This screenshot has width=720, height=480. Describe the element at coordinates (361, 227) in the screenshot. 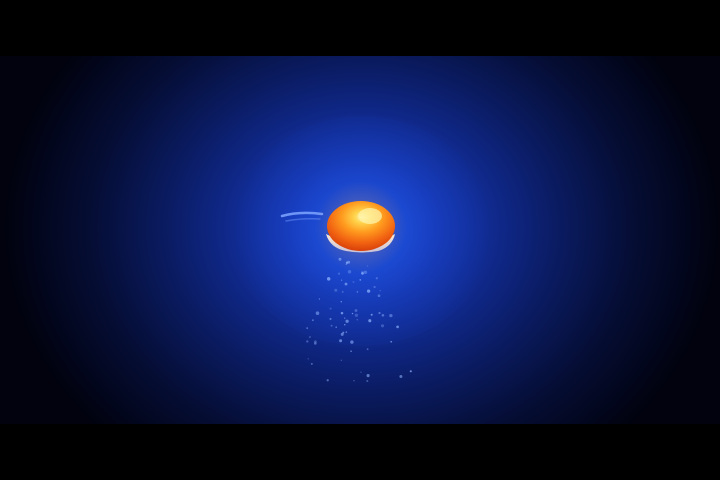

I see `glowing-orb-icon` at that location.